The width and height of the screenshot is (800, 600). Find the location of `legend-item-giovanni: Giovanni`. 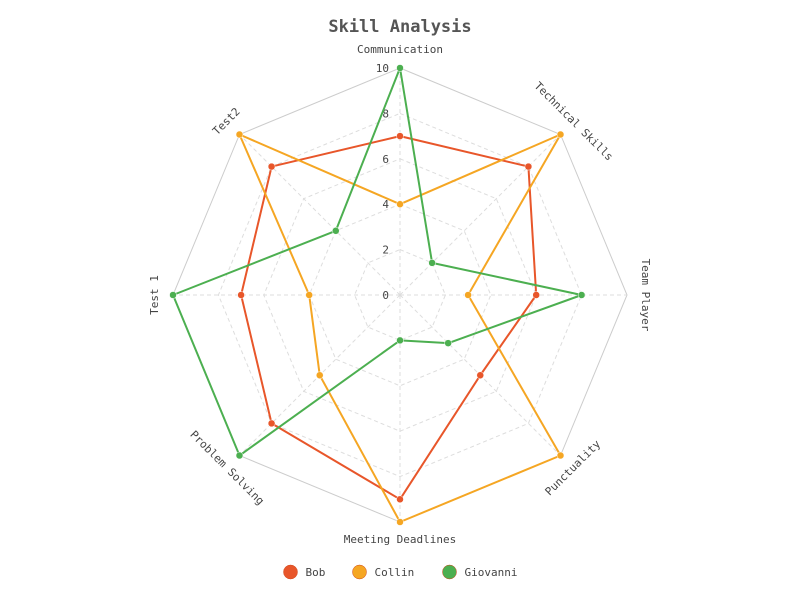

legend-item-giovanni: Giovanni is located at coordinates (480, 572).